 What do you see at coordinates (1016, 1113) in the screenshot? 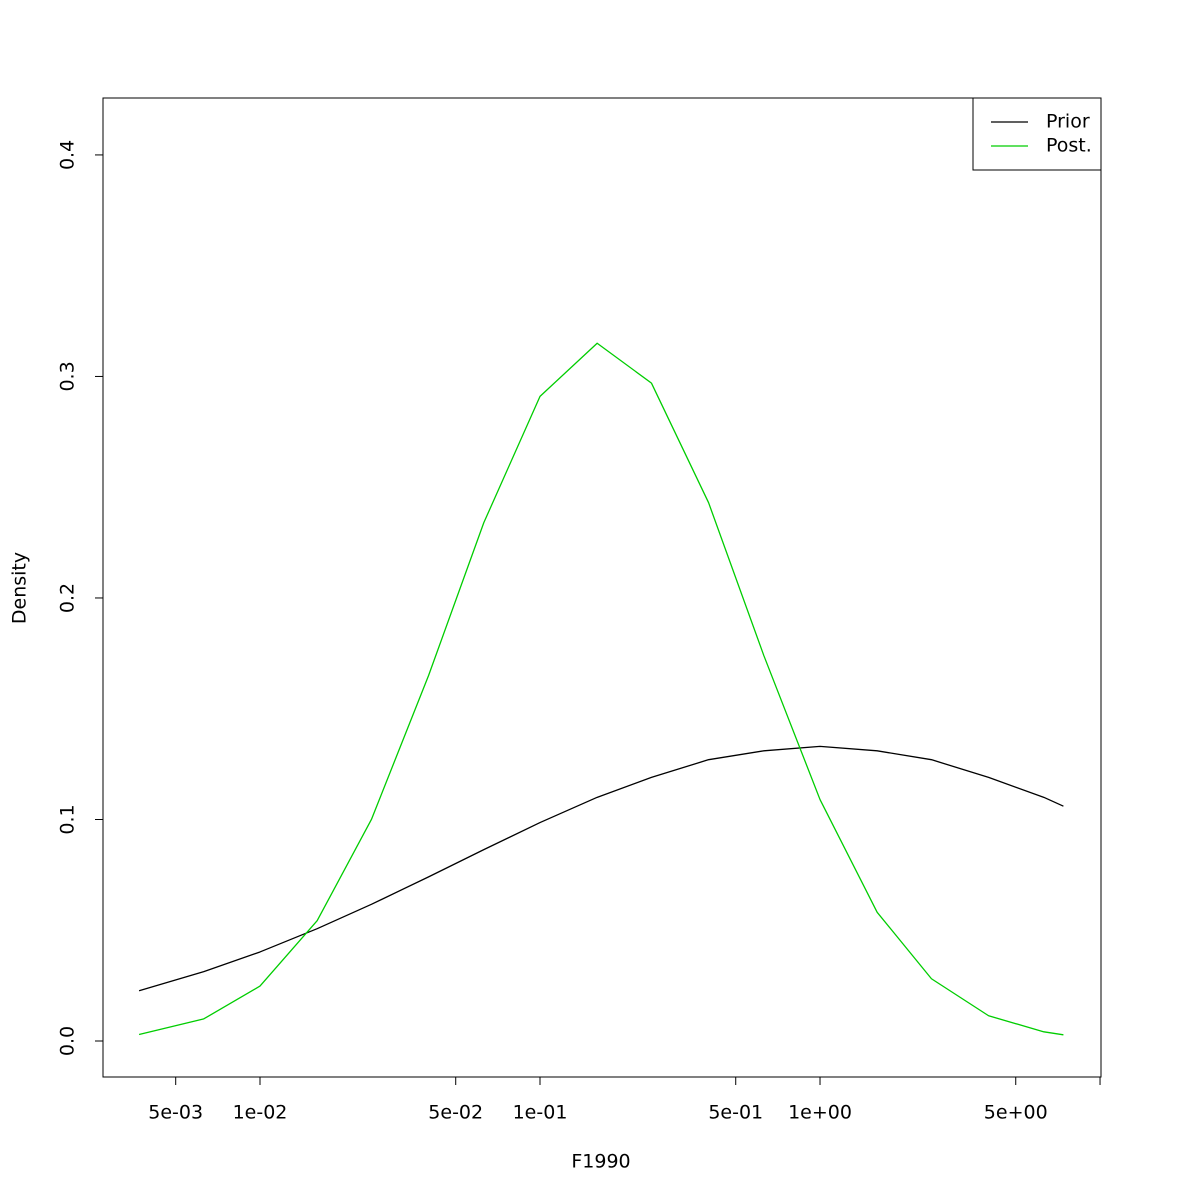
I see `x-tick-label: 5e+00` at bounding box center [1016, 1113].